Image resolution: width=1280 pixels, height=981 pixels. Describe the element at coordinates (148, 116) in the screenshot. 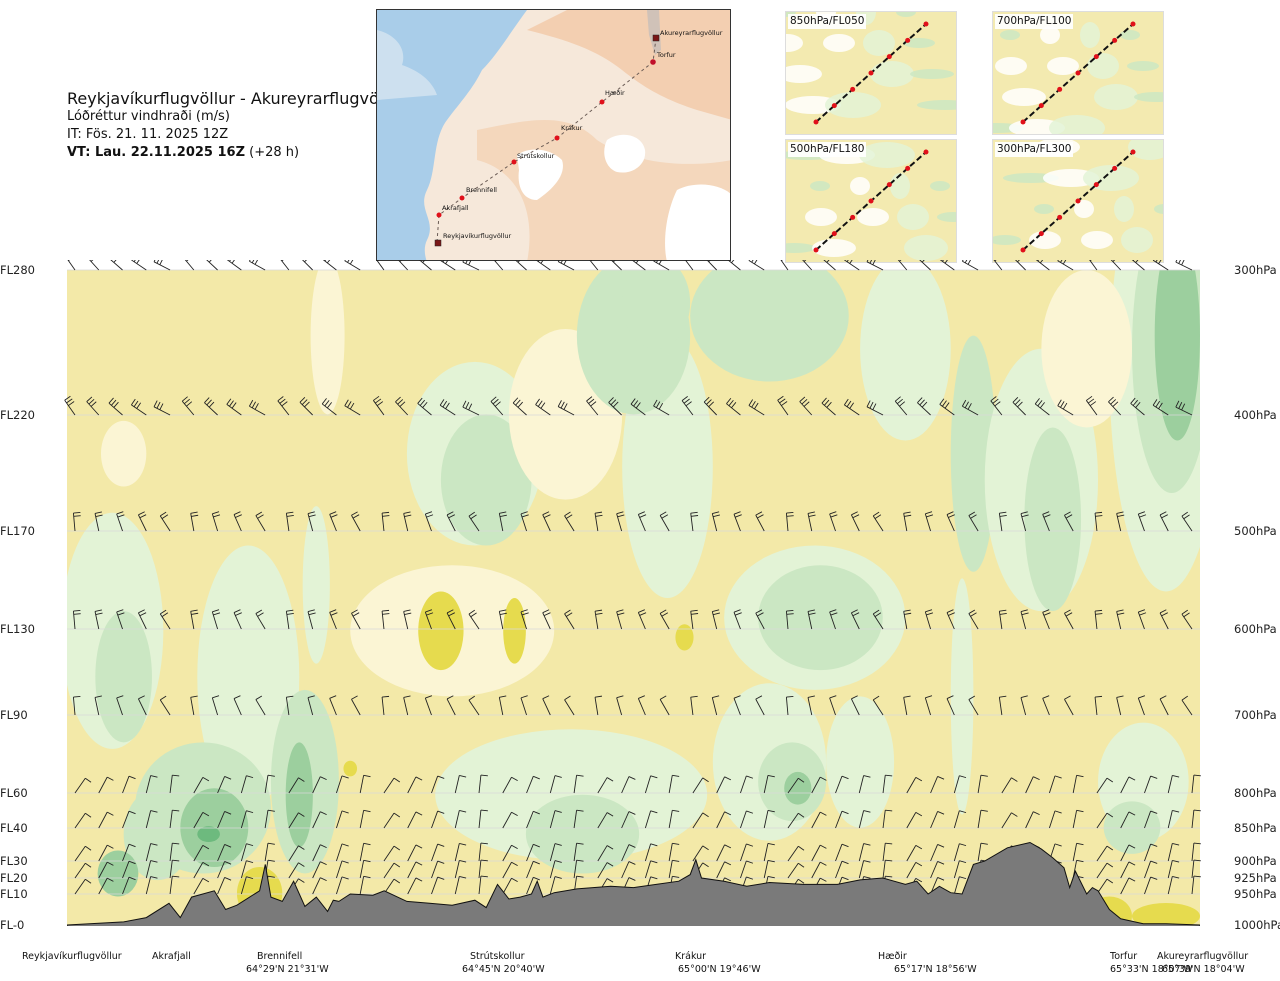

I see `variable-label: Lóðréttur vindhraði (m/s)` at that location.